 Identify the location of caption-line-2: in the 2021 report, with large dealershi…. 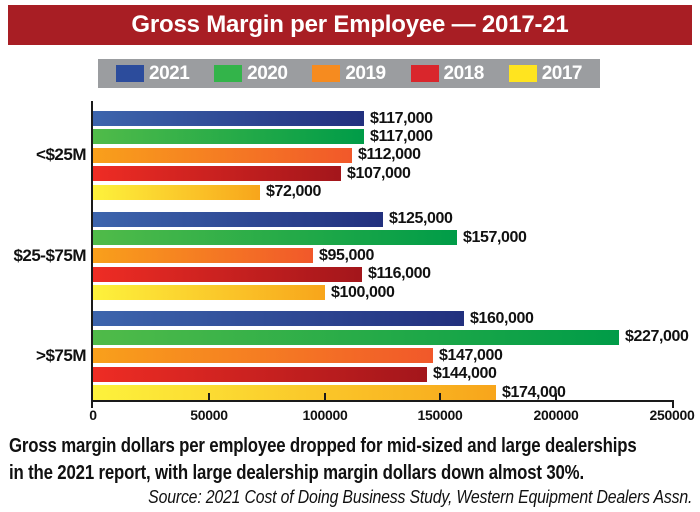
(296, 473).